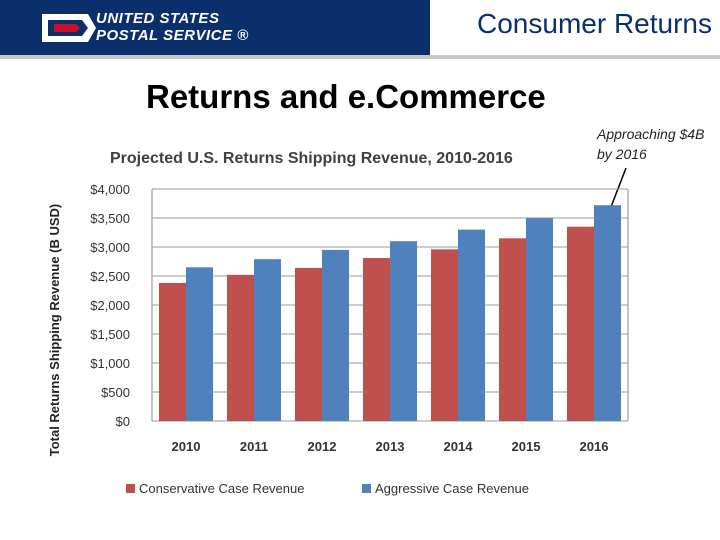  What do you see at coordinates (240, 347) in the screenshot?
I see `bar-conservative-2011` at bounding box center [240, 347].